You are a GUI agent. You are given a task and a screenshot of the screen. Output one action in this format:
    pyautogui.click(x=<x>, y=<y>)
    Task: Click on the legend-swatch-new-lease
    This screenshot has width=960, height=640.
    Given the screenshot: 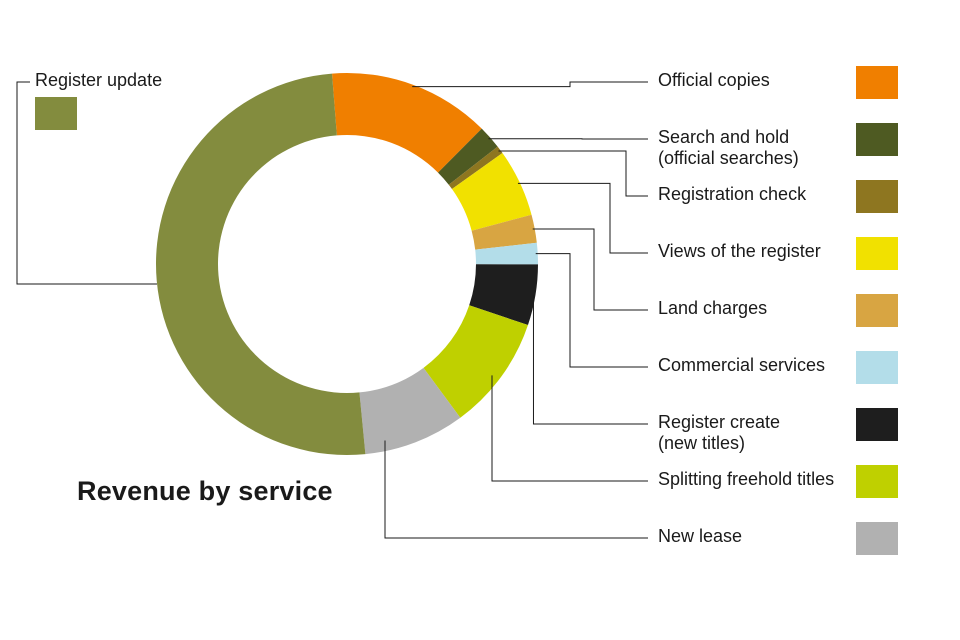 What is the action you would take?
    pyautogui.click(x=877, y=538)
    